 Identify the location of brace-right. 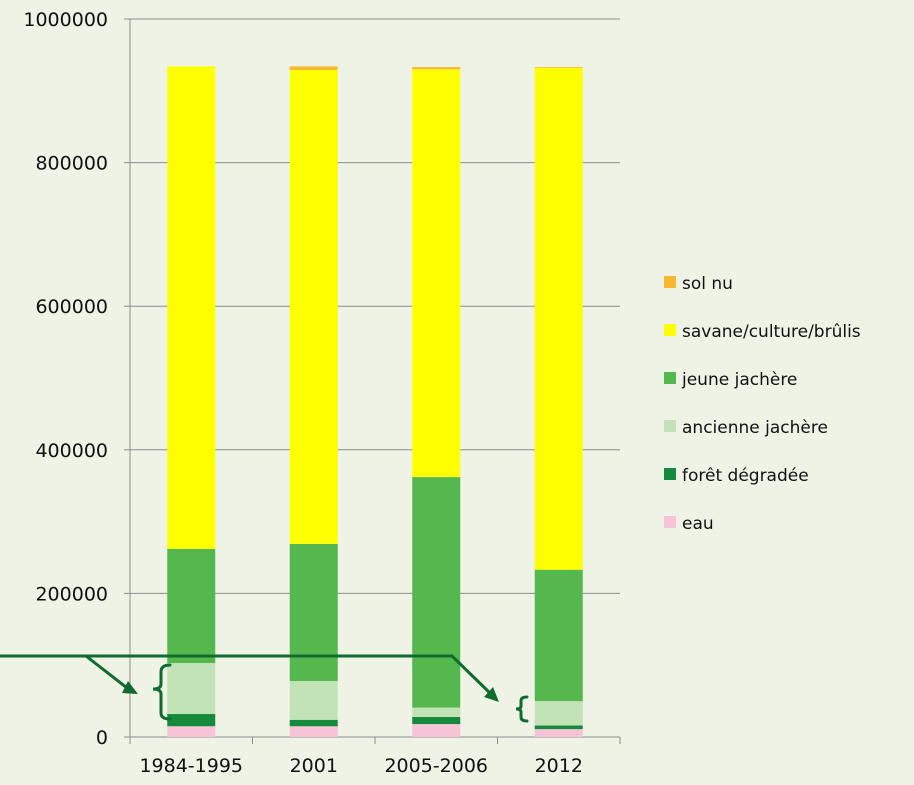
(522, 709).